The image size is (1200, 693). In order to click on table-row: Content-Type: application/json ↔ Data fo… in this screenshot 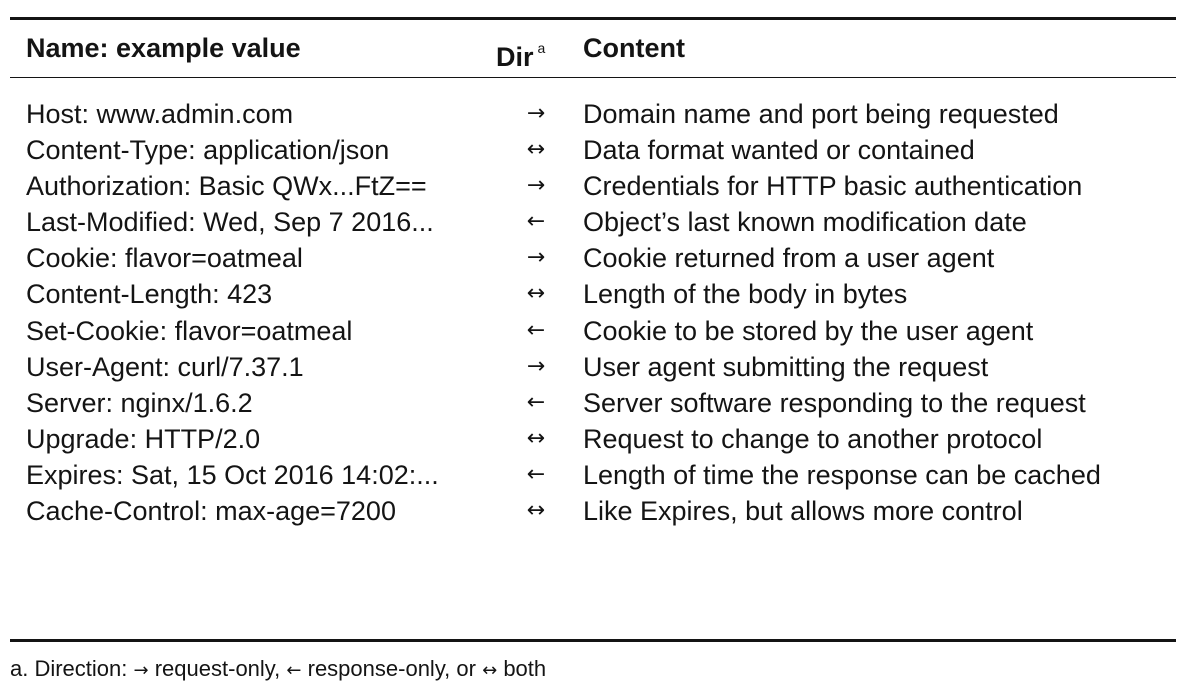, I will do `click(600, 150)`.